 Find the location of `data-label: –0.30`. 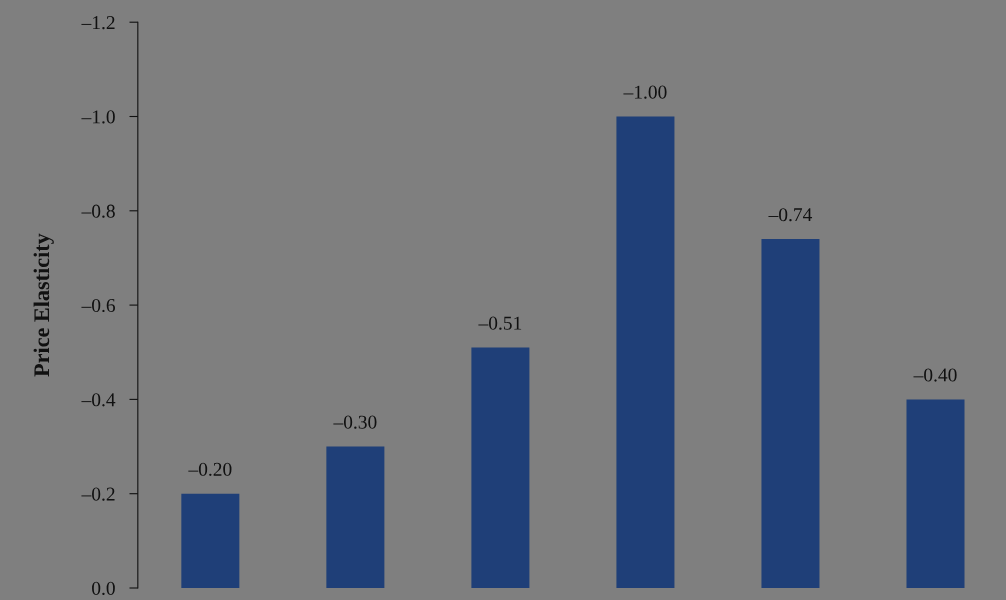

data-label: –0.30 is located at coordinates (355, 422).